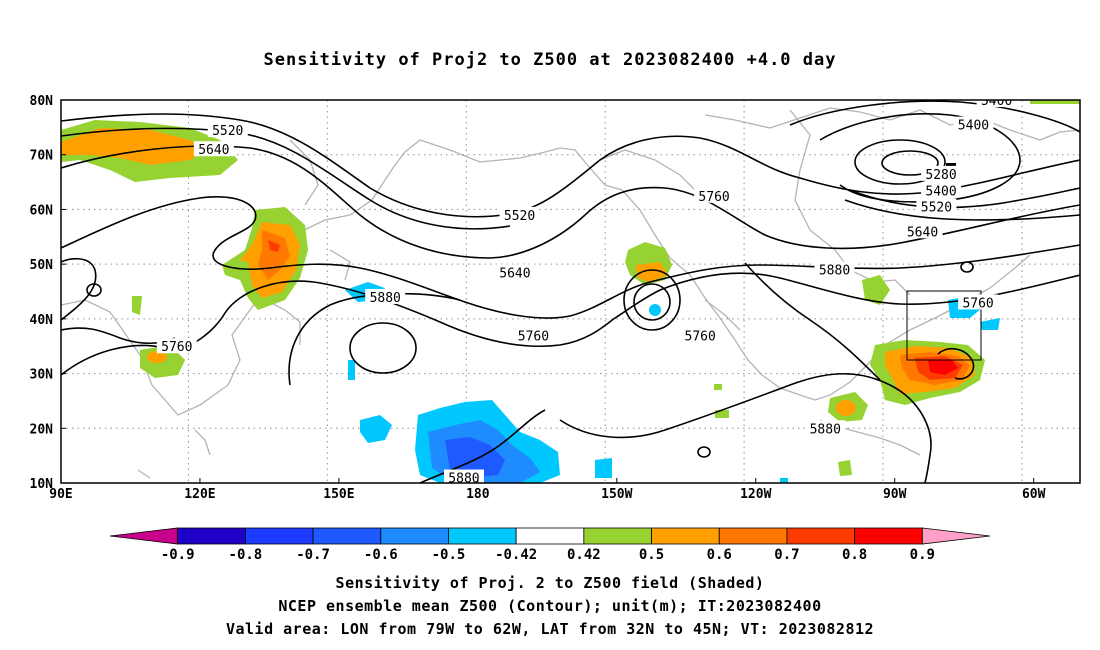  What do you see at coordinates (651, 555) in the screenshot?
I see `colorbar-label: 0.5` at bounding box center [651, 555].